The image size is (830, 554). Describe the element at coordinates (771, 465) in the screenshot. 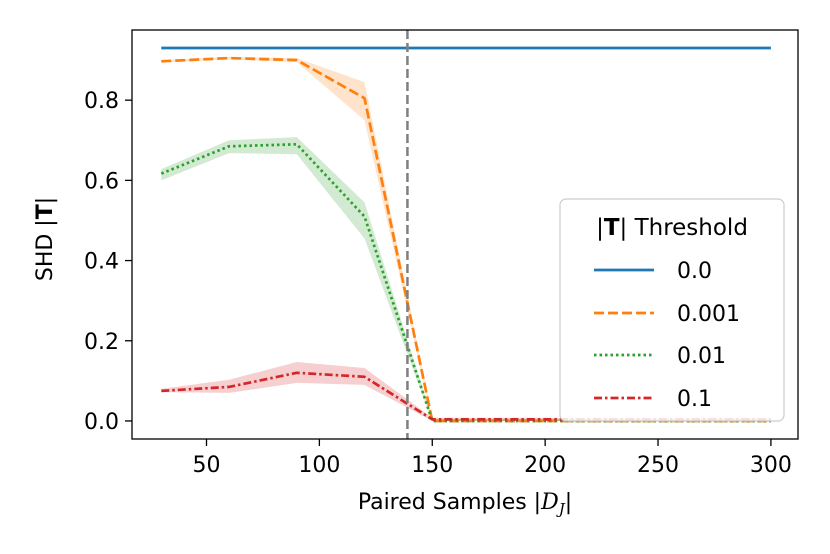

I see `x-tick-label: 300` at that location.